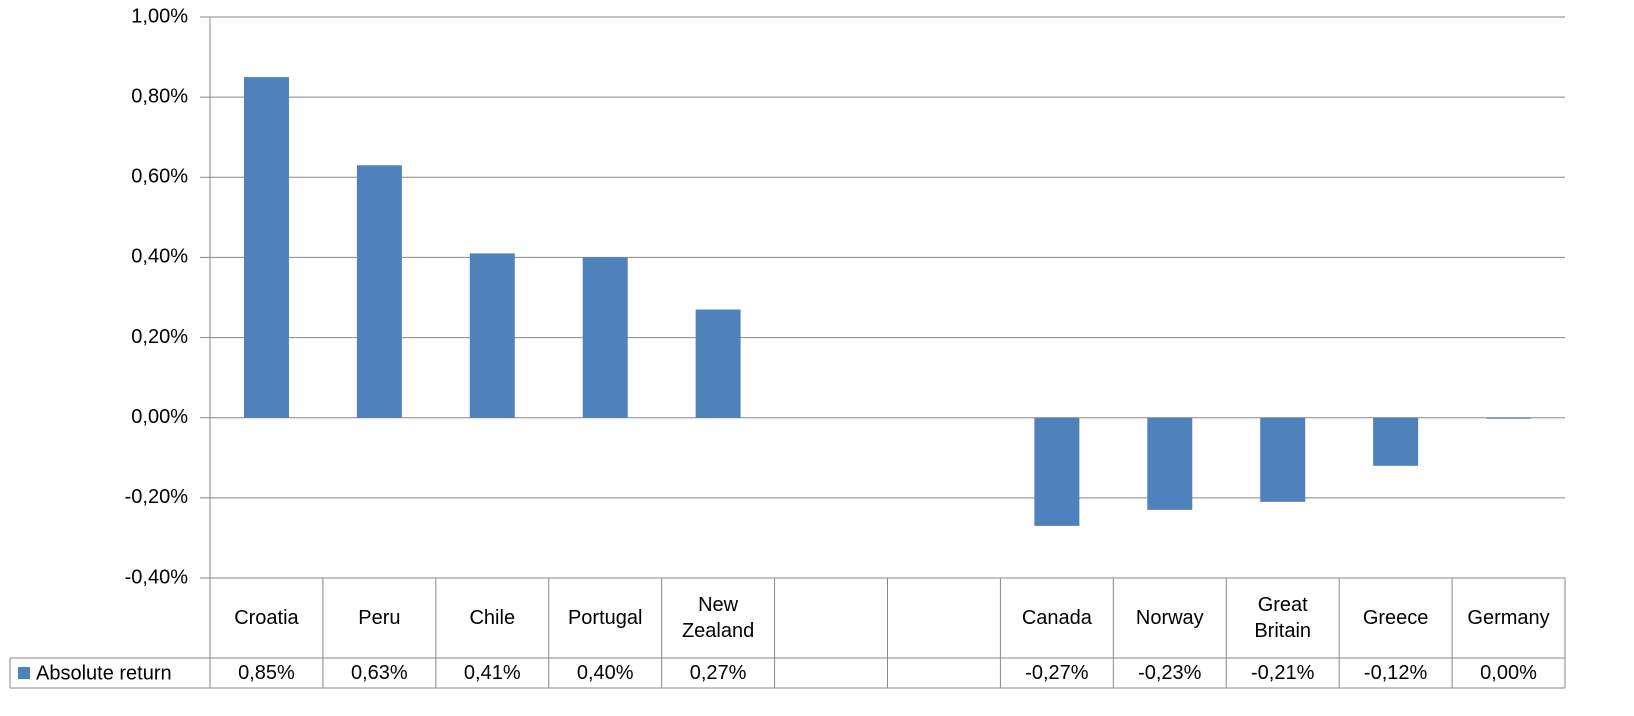  I want to click on x-tick-label: New Zealand, so click(718, 618).